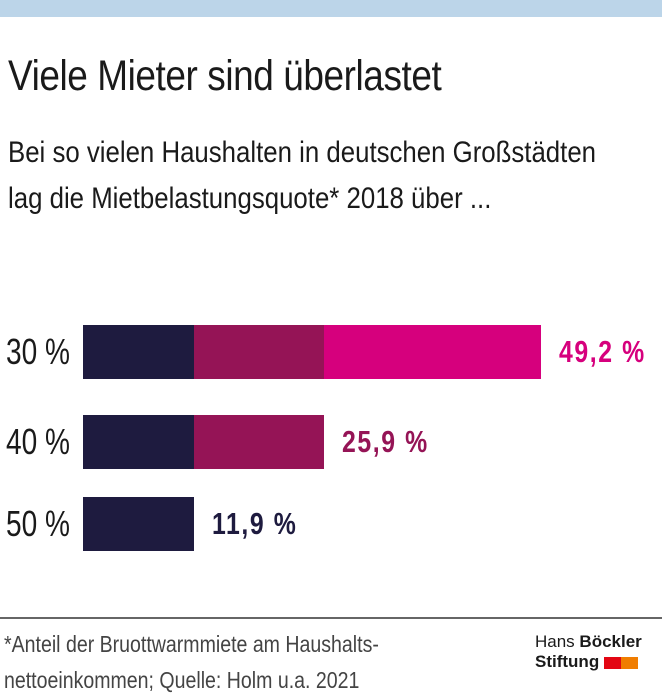  I want to click on value-label: 25,9 %, so click(385, 441).